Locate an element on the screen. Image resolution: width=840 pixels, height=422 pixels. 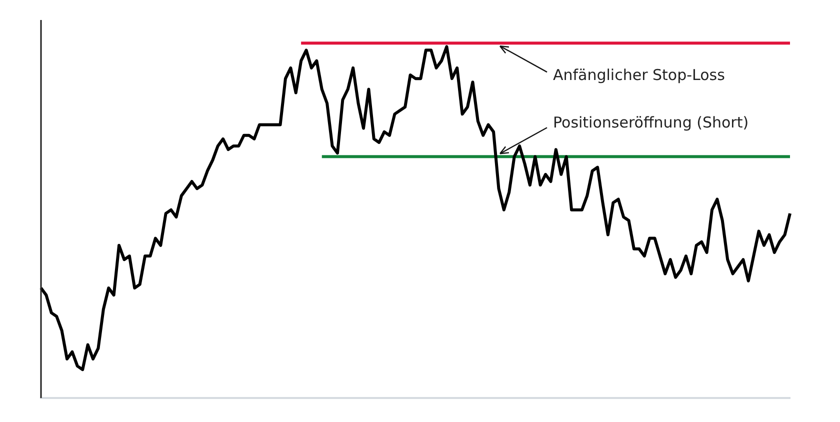
annotation: Anfänglicher Stop-Loss is located at coordinates (639, 75).